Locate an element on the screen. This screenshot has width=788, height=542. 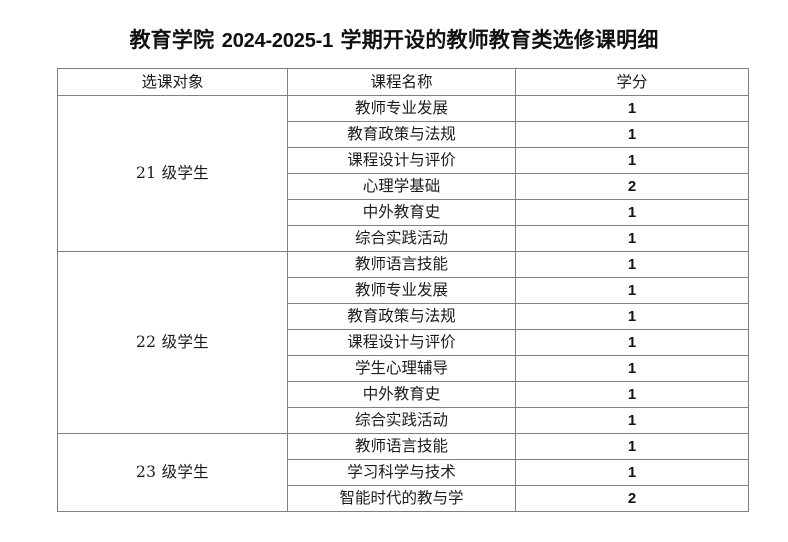
table-row: 智能时代的教与学 2 is located at coordinates (403, 498).